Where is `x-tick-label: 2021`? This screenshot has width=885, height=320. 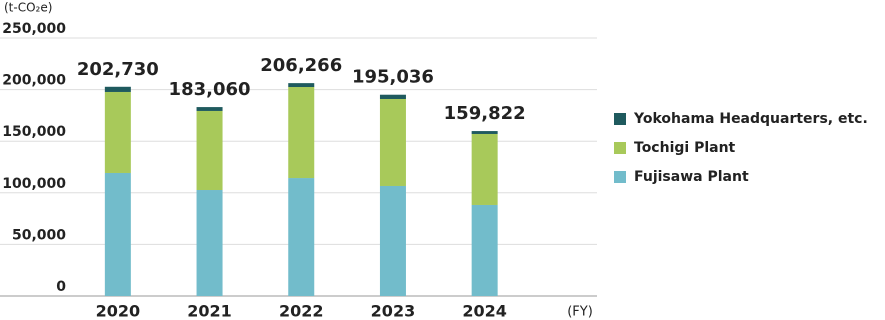
x-tick-label: 2021 is located at coordinates (209, 311).